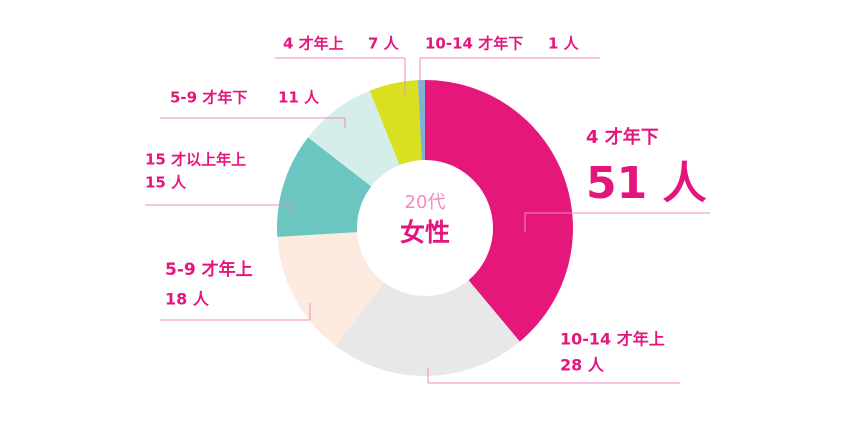 The width and height of the screenshot is (851, 424). What do you see at coordinates (208, 98) in the screenshot?
I see `category-label: 5-9 才年下` at bounding box center [208, 98].